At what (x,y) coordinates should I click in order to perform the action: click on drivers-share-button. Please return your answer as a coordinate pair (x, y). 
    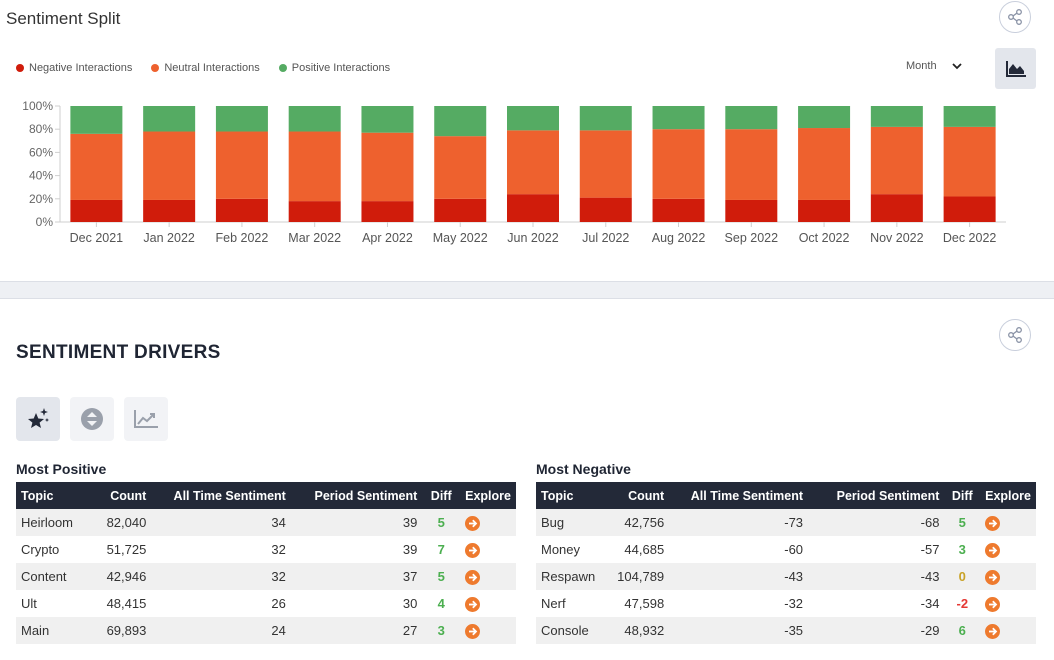
    Looking at the image, I should click on (1015, 335).